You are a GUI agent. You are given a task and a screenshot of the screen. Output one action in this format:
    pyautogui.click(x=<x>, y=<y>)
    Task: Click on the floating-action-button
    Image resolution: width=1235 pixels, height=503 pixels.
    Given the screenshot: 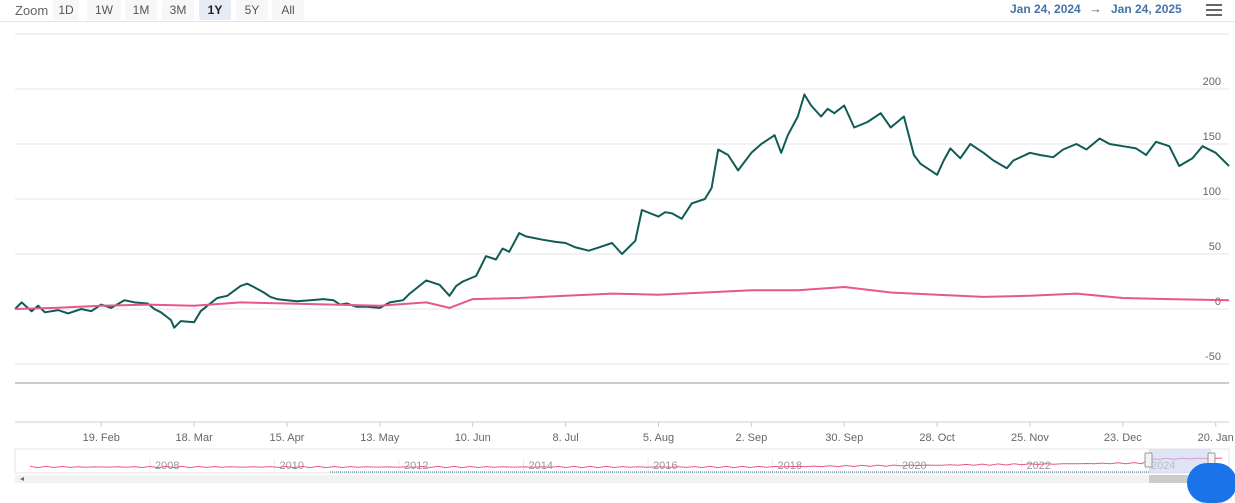 What is the action you would take?
    pyautogui.click(x=1211, y=483)
    